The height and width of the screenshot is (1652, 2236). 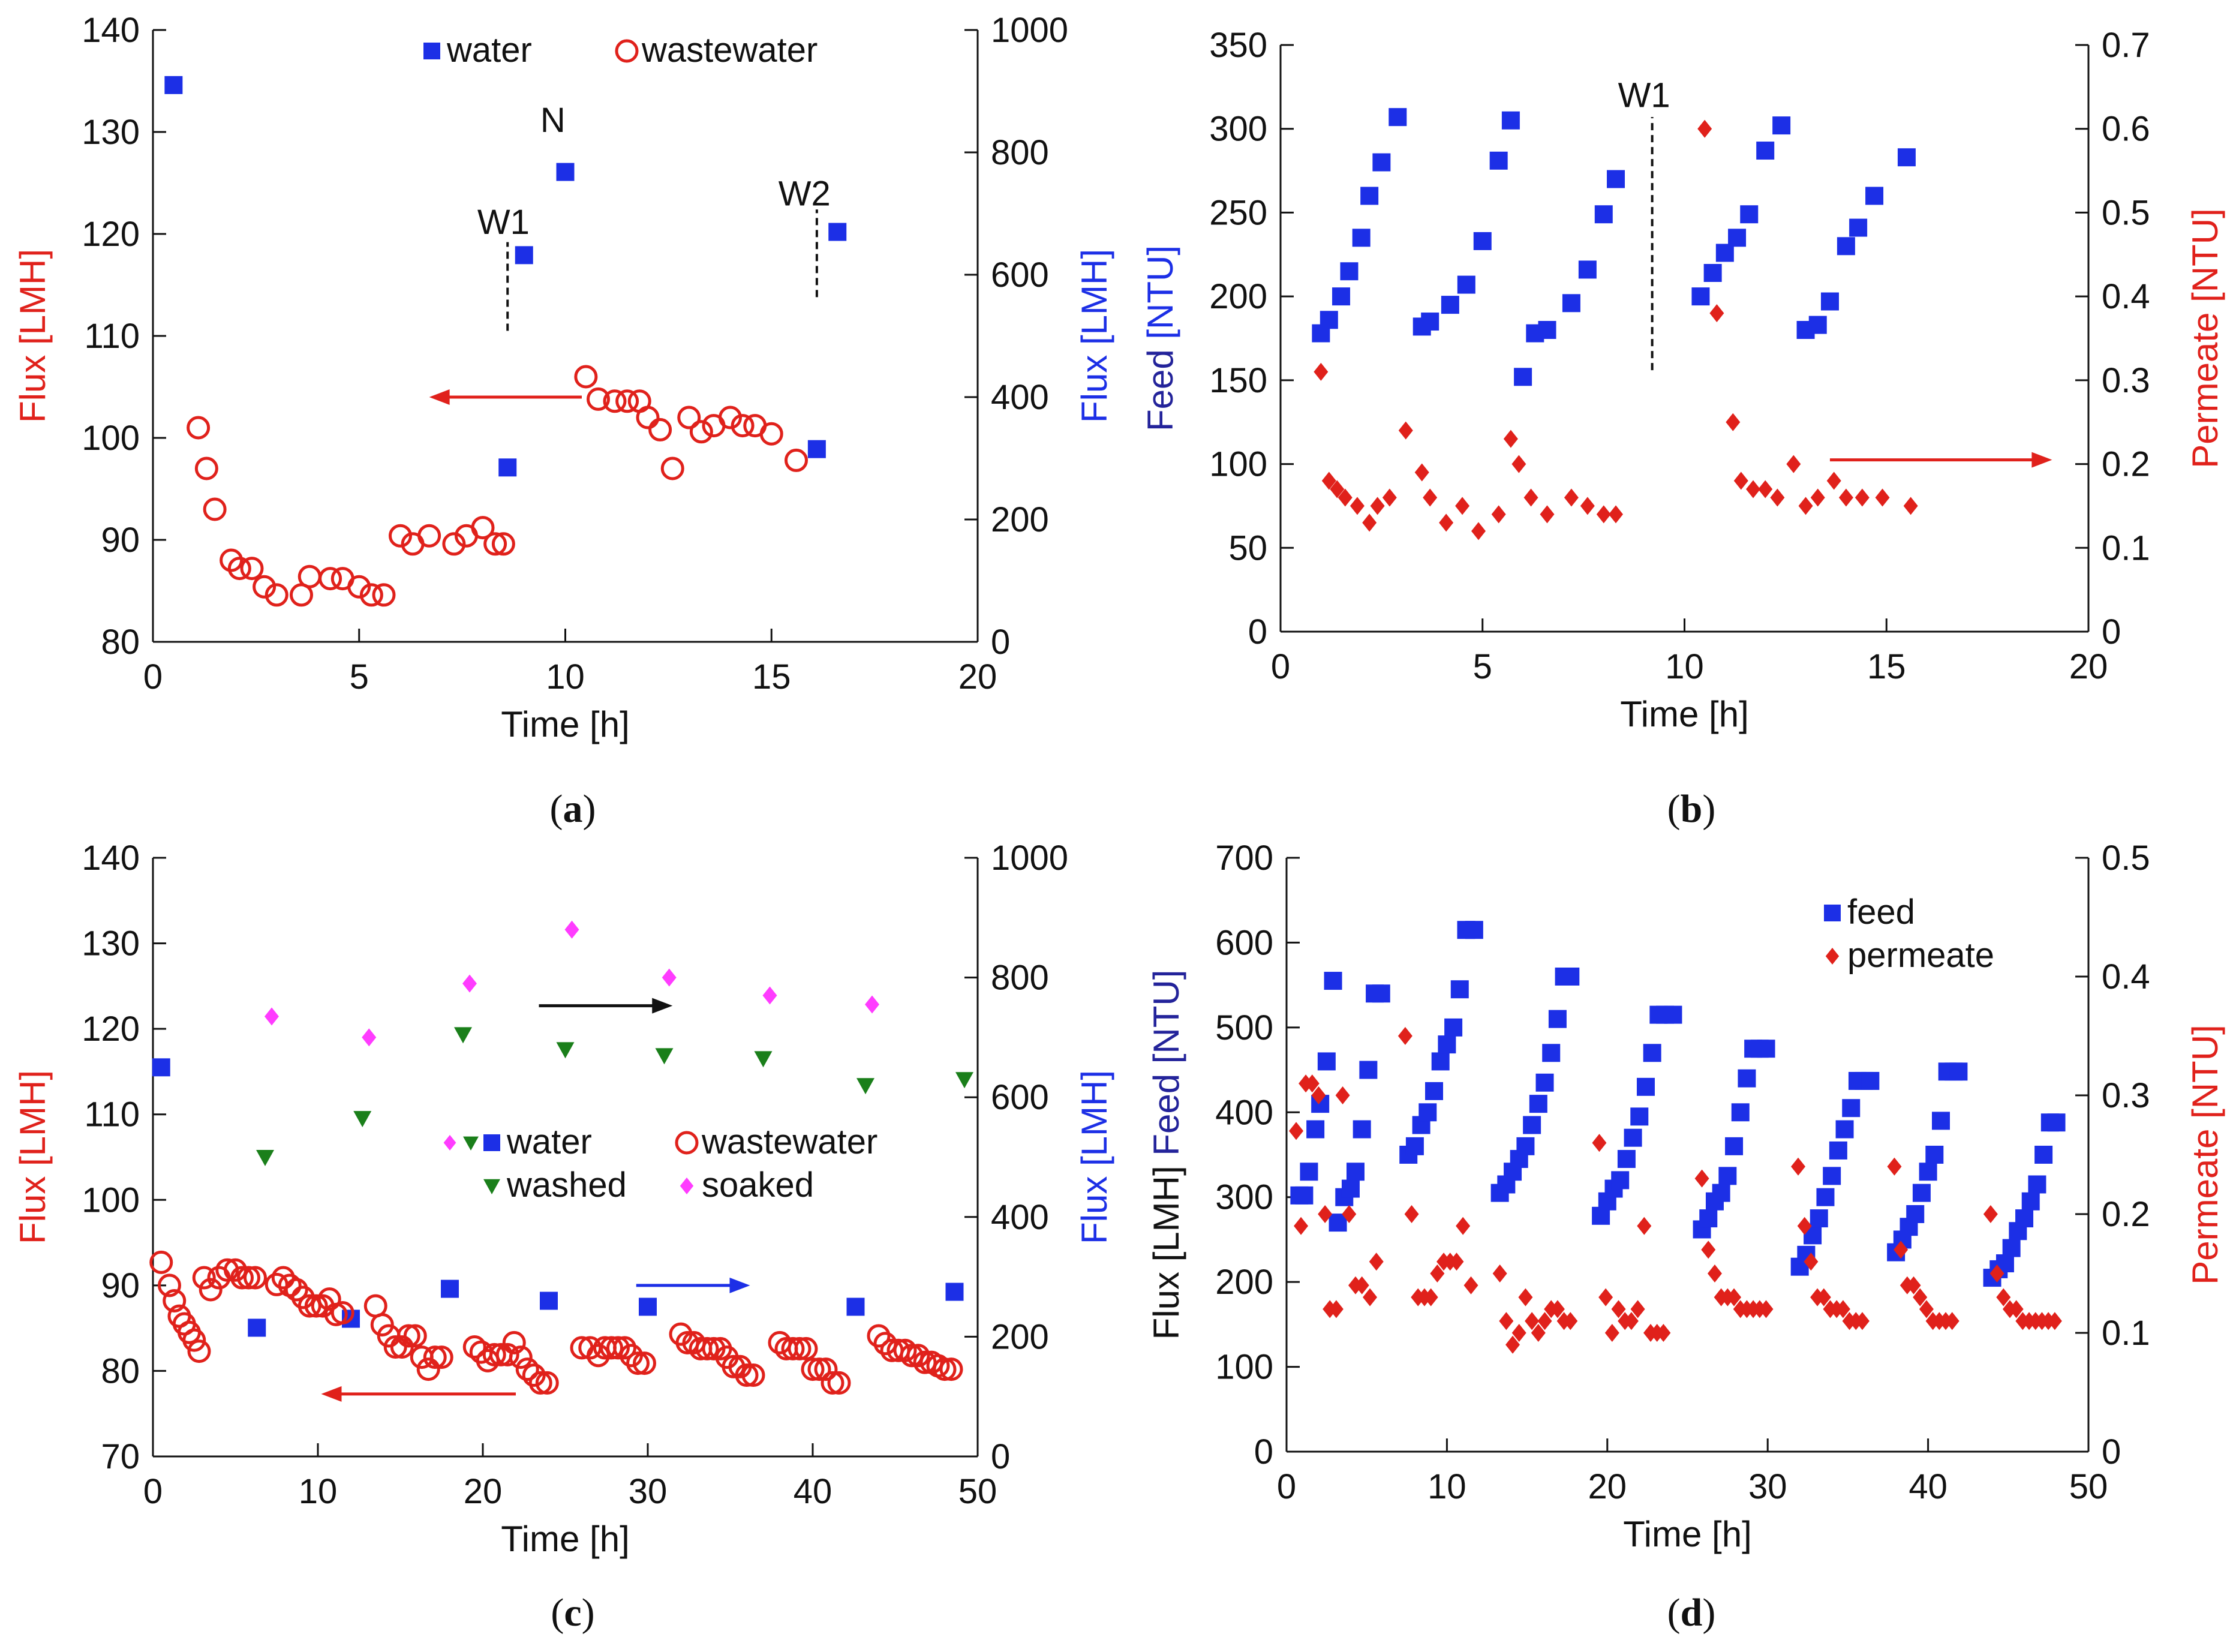 I want to click on y-left-tick-label: 110, so click(x=112, y=336).